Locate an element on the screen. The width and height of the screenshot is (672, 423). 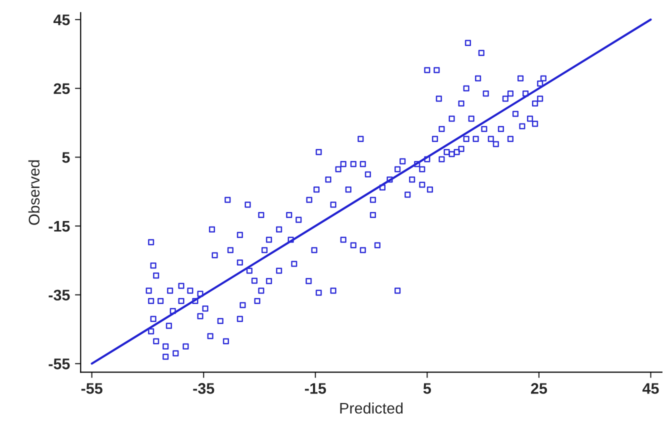
x-tick-label: -55 is located at coordinates (91, 388).